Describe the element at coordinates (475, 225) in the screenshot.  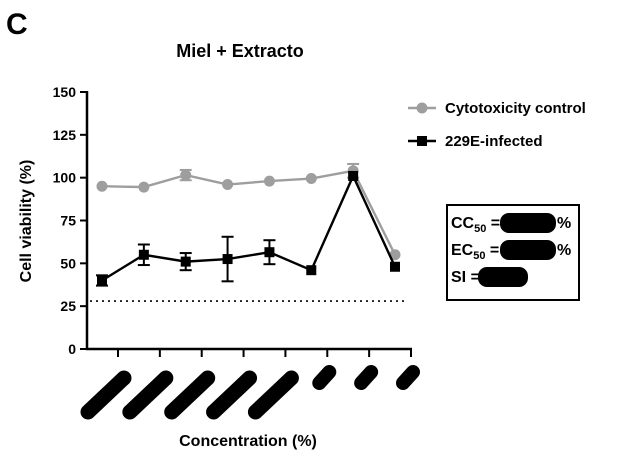
I see `stats-line: CC50 =` at that location.